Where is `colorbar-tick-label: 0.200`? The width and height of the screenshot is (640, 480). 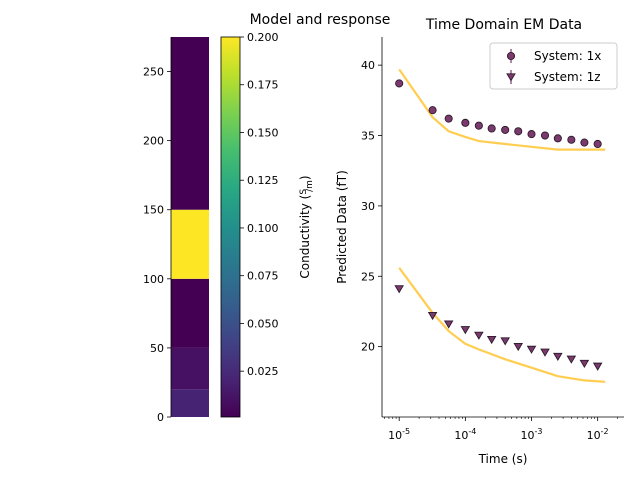 colorbar-tick-label: 0.200 is located at coordinates (263, 37).